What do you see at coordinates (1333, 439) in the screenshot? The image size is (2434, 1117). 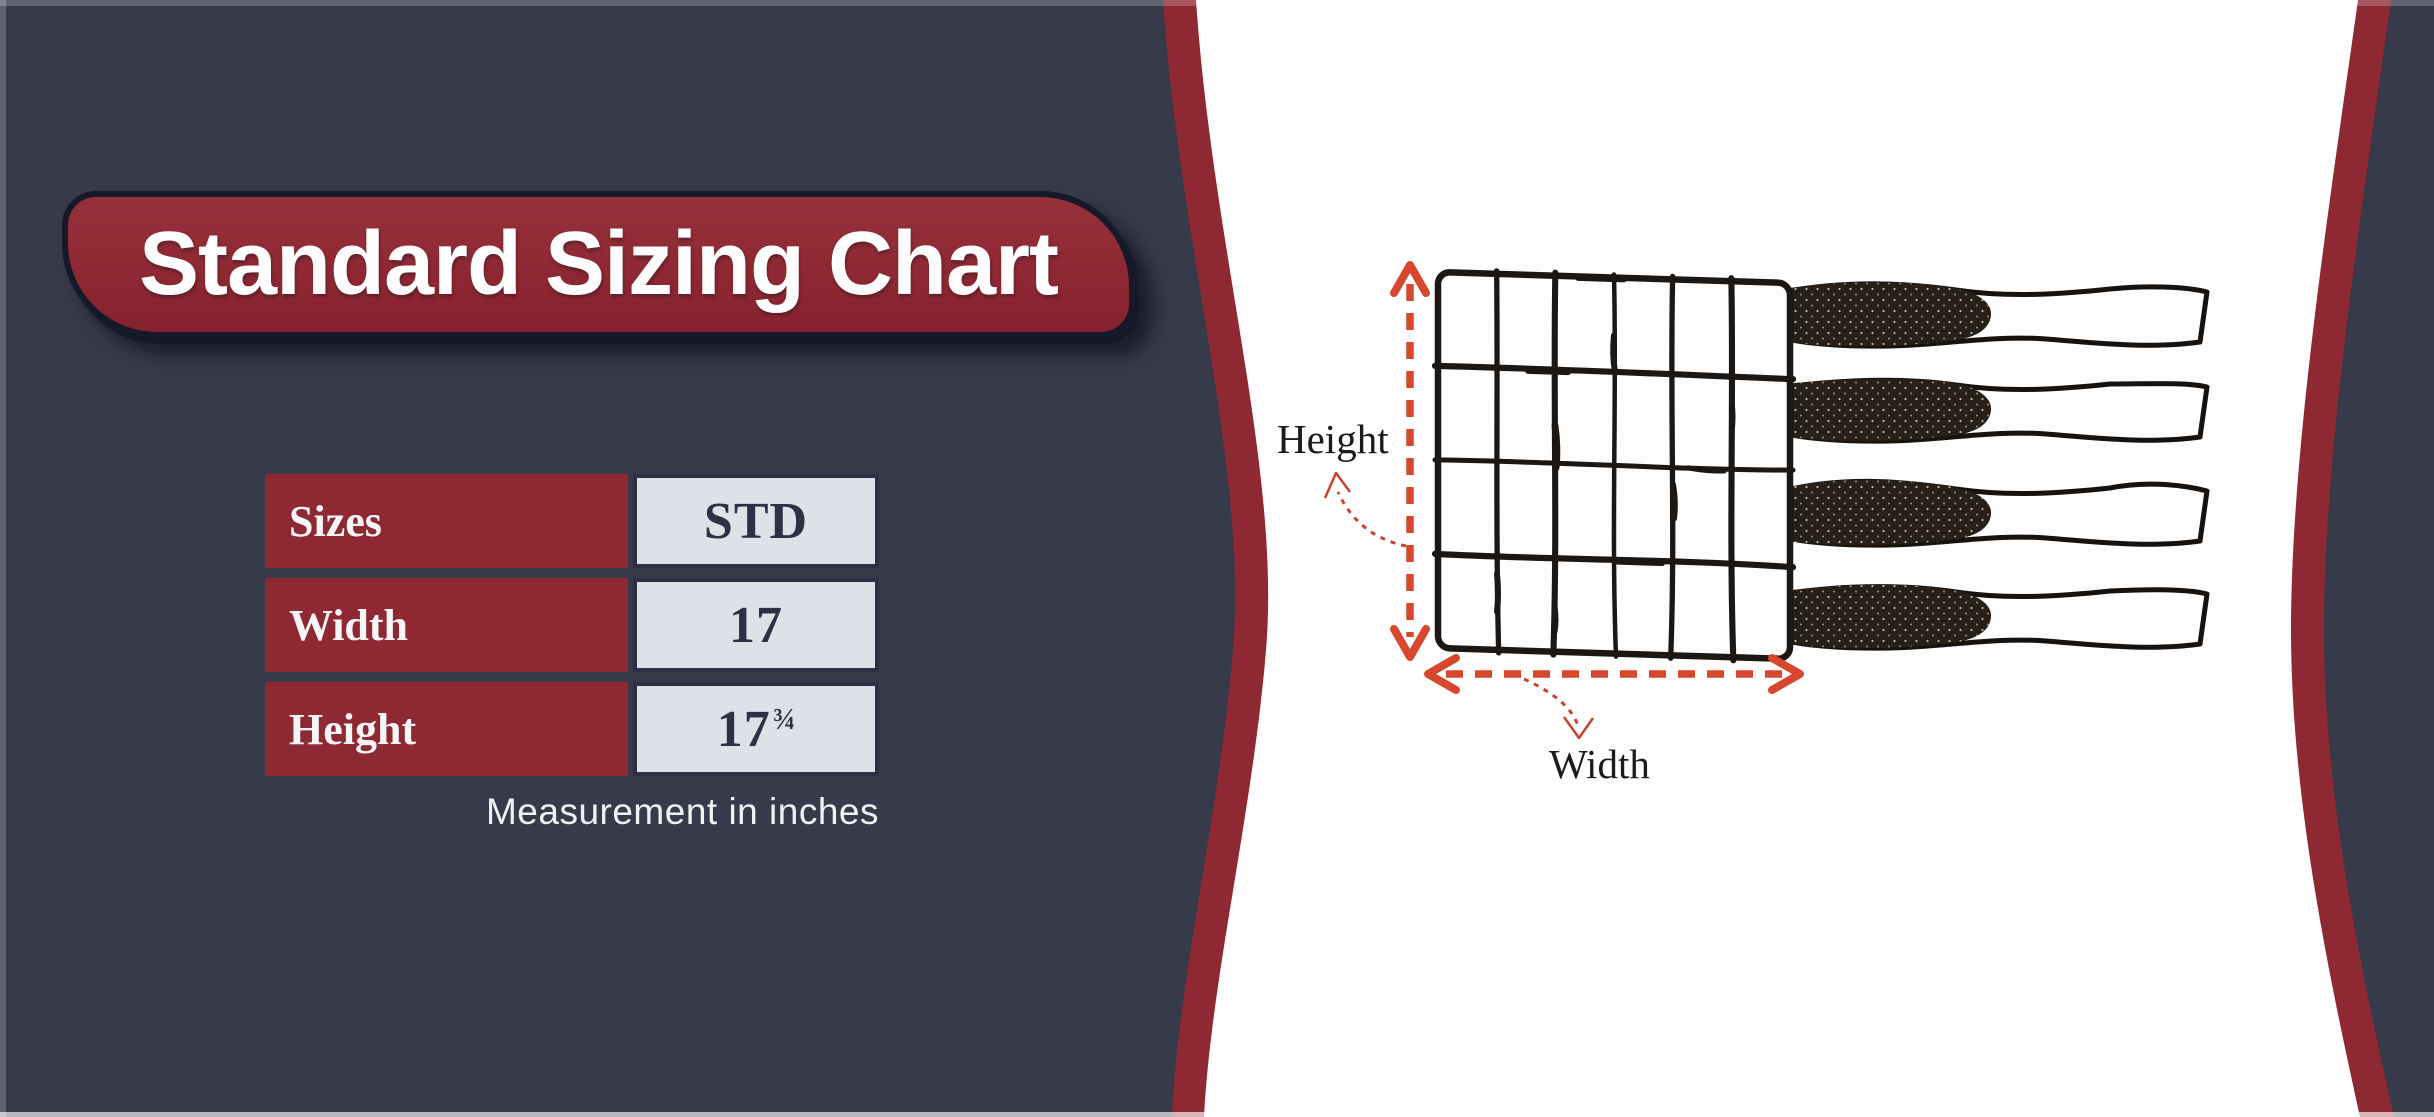 I see `height-label: Height` at bounding box center [1333, 439].